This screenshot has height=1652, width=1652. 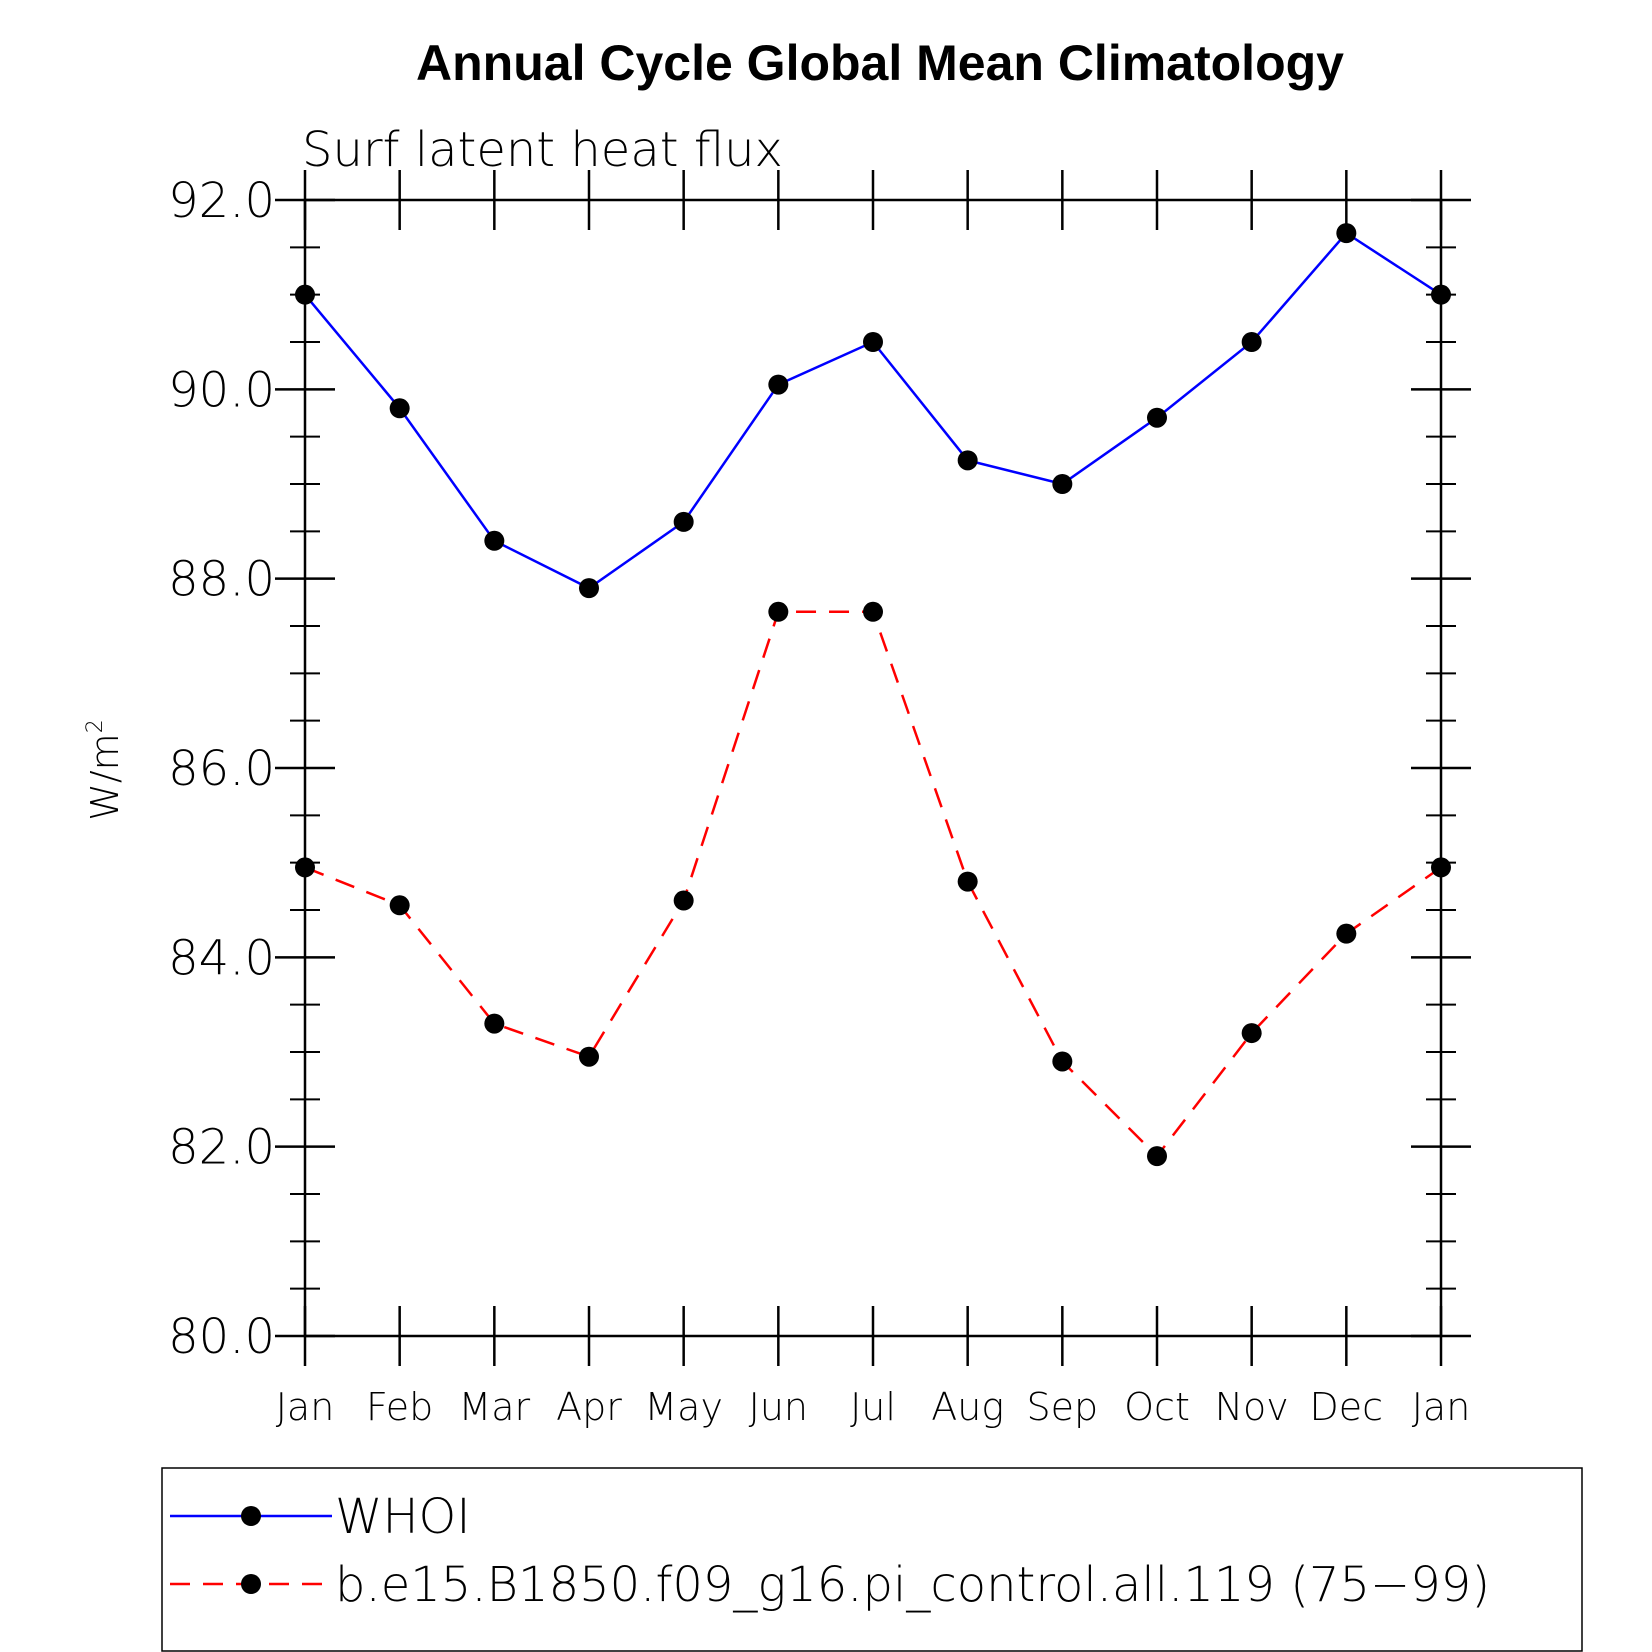 What do you see at coordinates (105, 776) in the screenshot?
I see `y-axis-label-unit: W/m` at bounding box center [105, 776].